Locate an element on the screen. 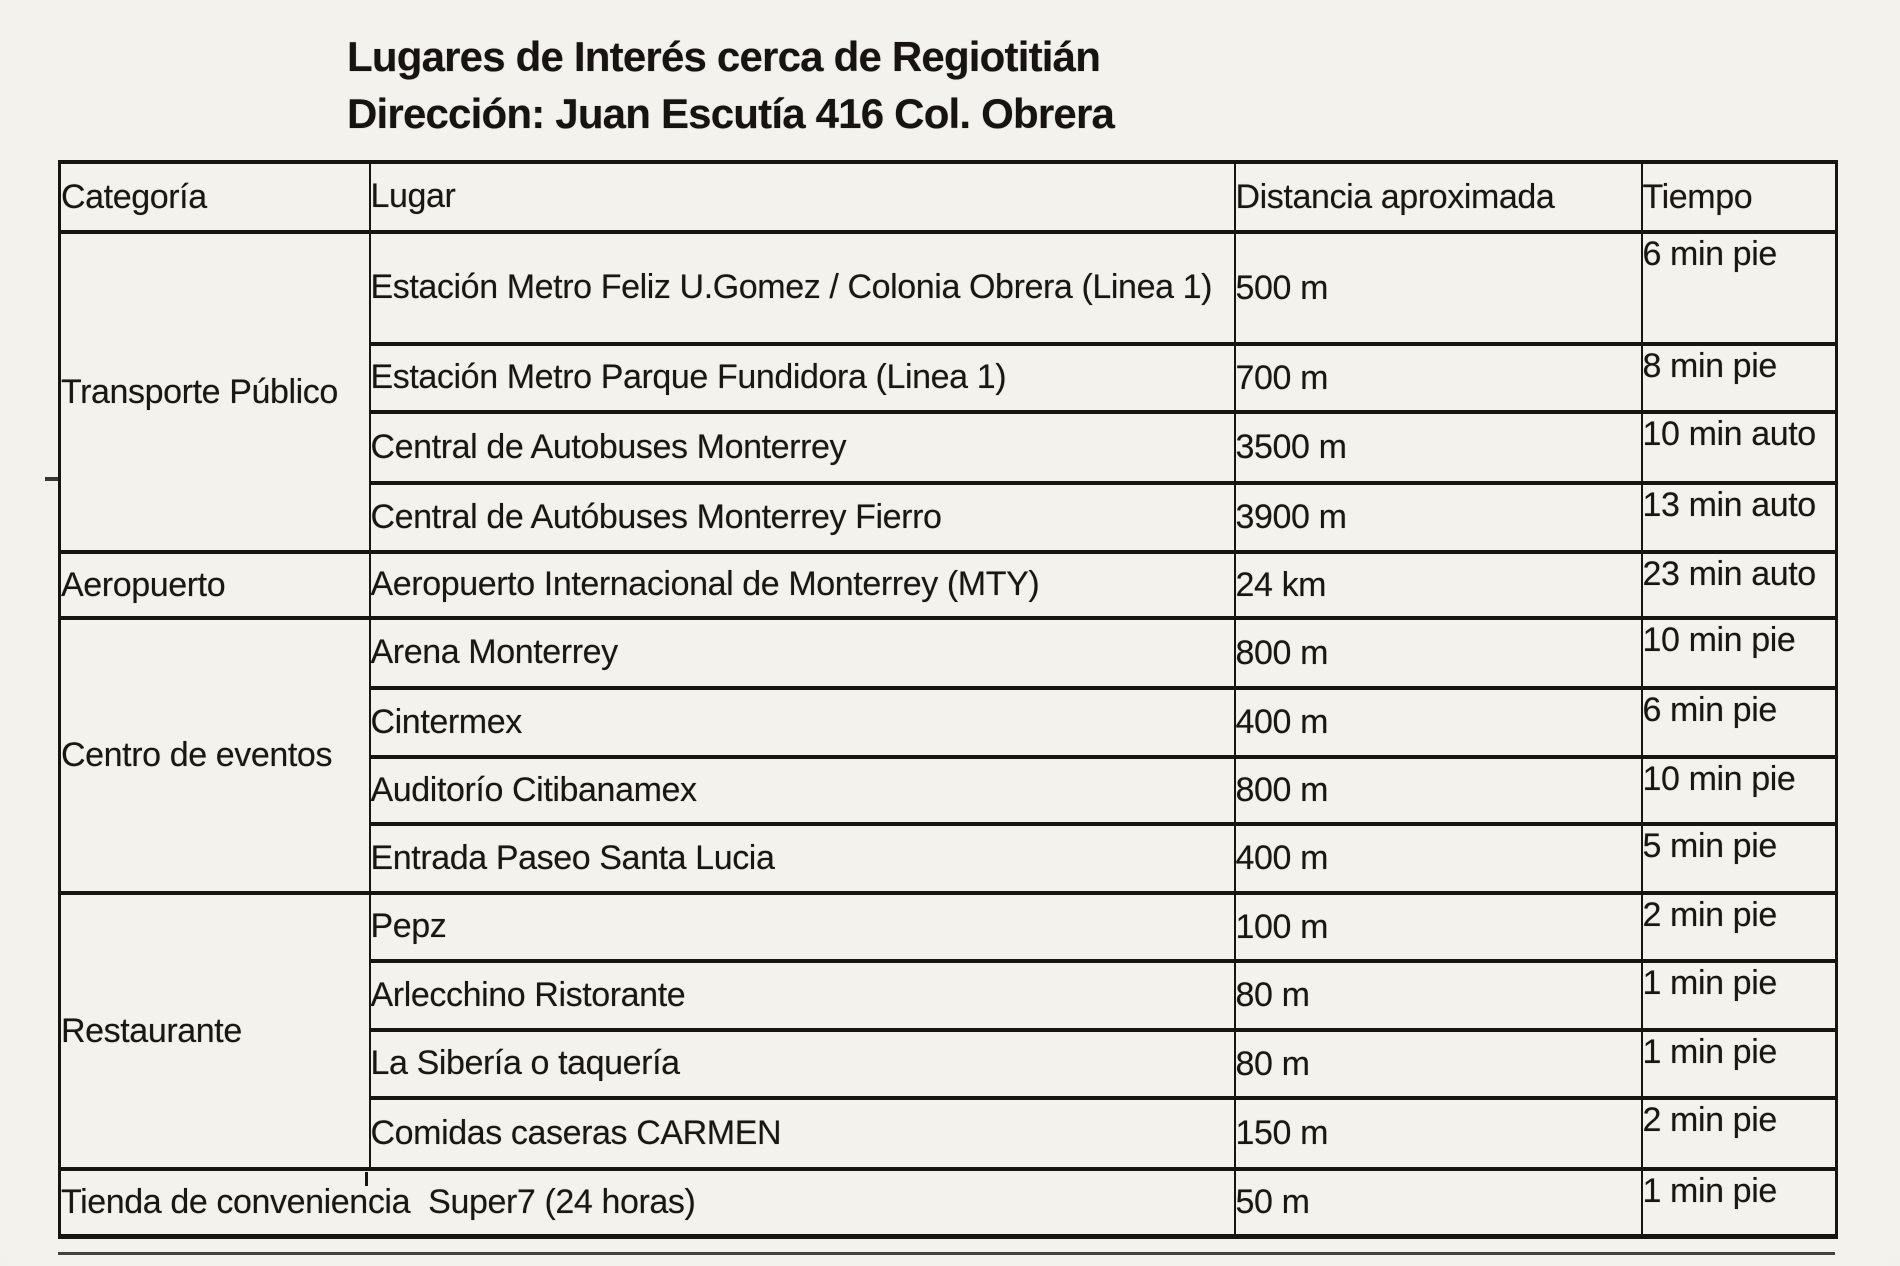  cell-lugar: La Sibería o taquería is located at coordinates (802, 1065).